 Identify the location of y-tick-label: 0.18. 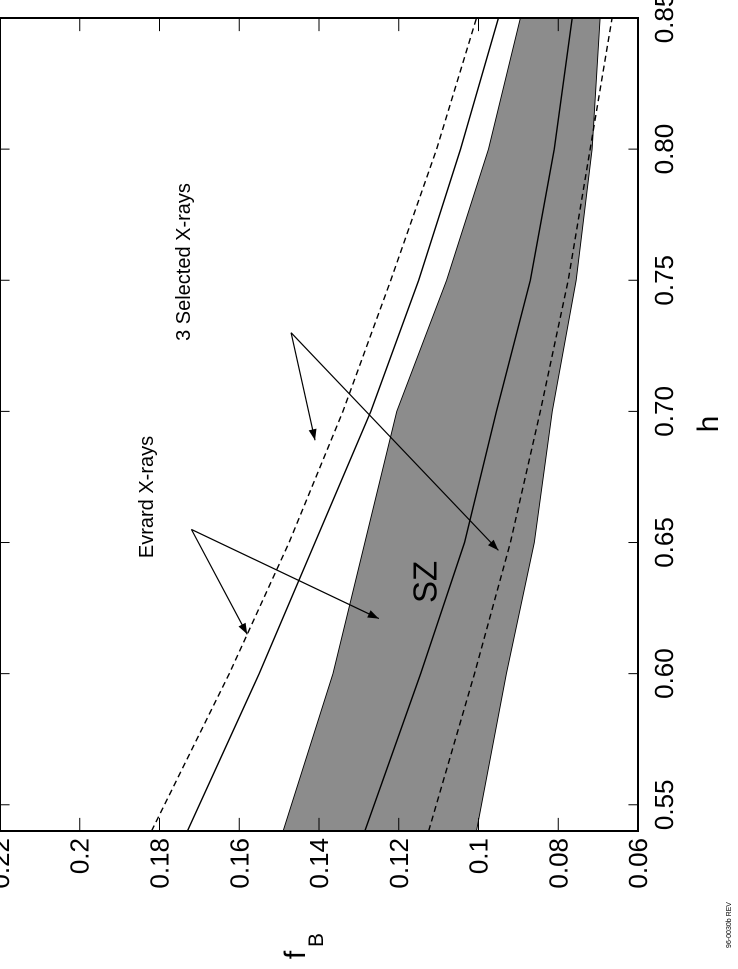
(160, 863).